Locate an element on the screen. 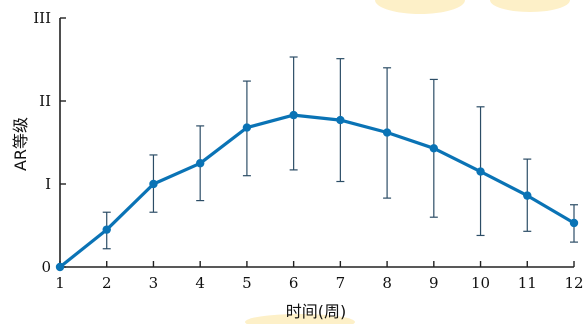 This screenshot has height=324, width=587. x-tick-label: 11 is located at coordinates (527, 283).